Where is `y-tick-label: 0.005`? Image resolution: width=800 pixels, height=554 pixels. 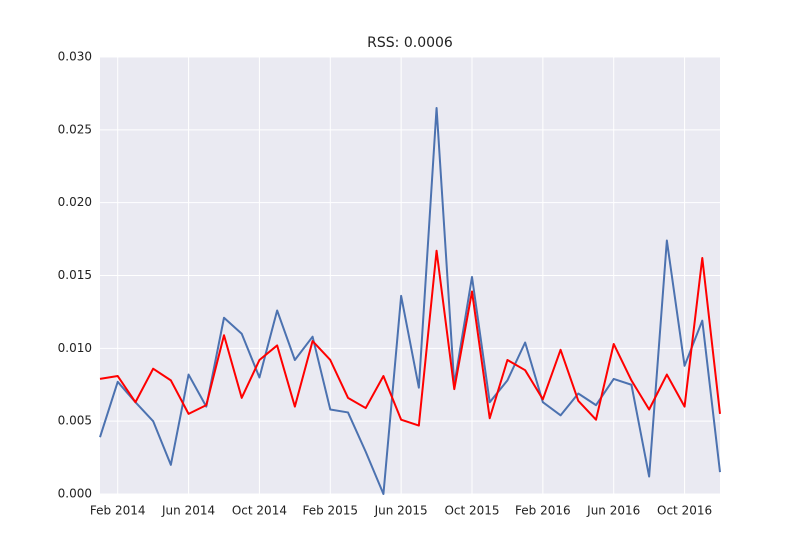
y-tick-label: 0.005 is located at coordinates (75, 421).